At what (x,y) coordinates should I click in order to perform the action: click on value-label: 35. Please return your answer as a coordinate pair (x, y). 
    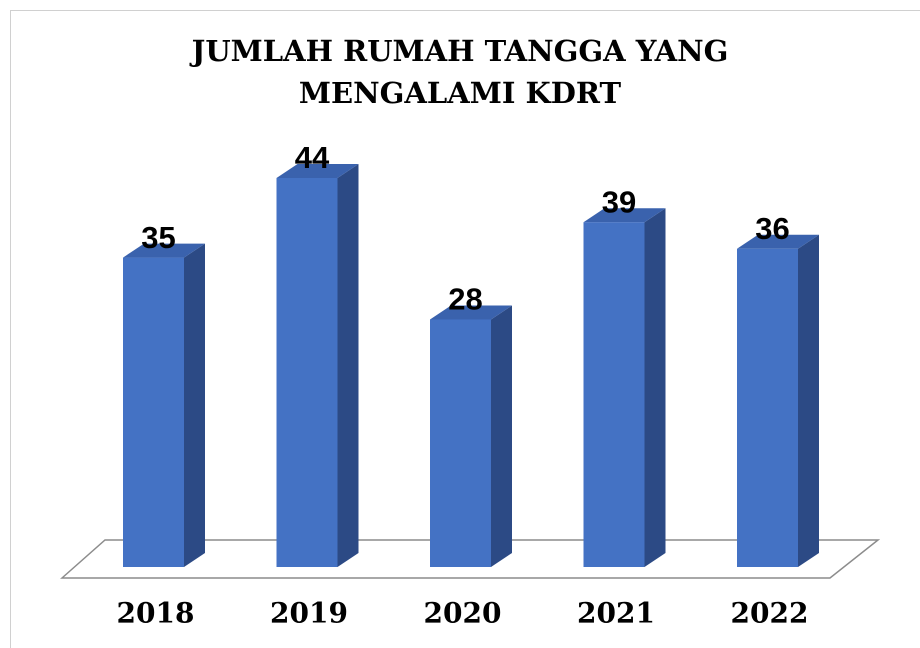
    Looking at the image, I should click on (158, 237).